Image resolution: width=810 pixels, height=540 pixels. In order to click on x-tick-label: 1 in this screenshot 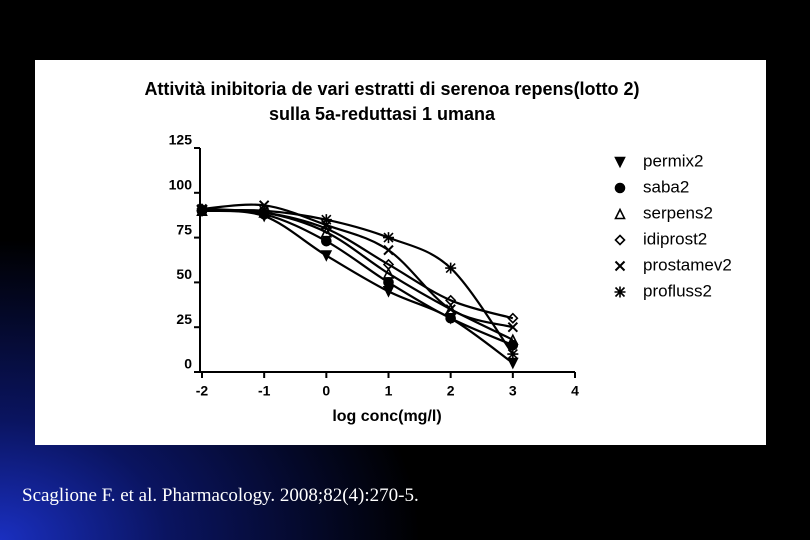, I will do `click(389, 391)`.